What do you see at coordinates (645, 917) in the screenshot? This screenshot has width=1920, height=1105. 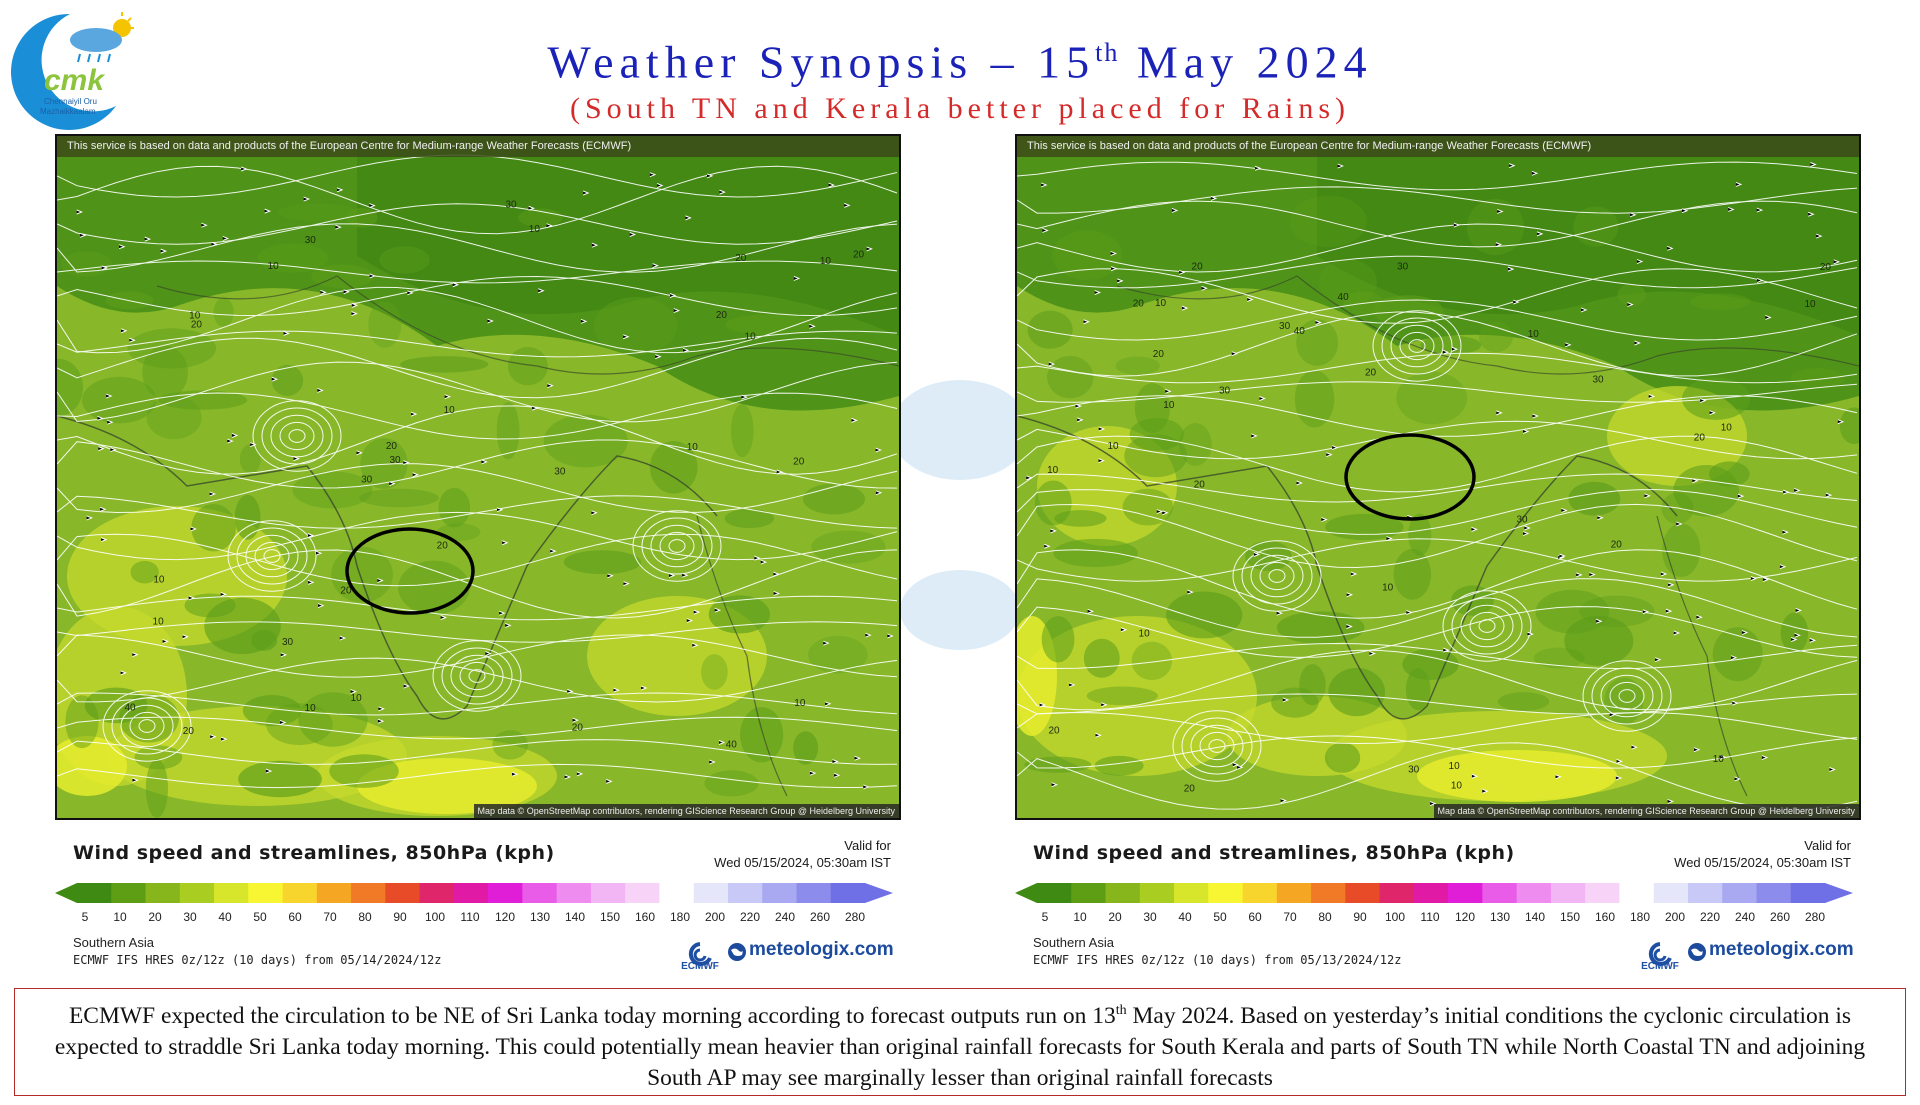 I see `scale-tick-label: 160` at bounding box center [645, 917].